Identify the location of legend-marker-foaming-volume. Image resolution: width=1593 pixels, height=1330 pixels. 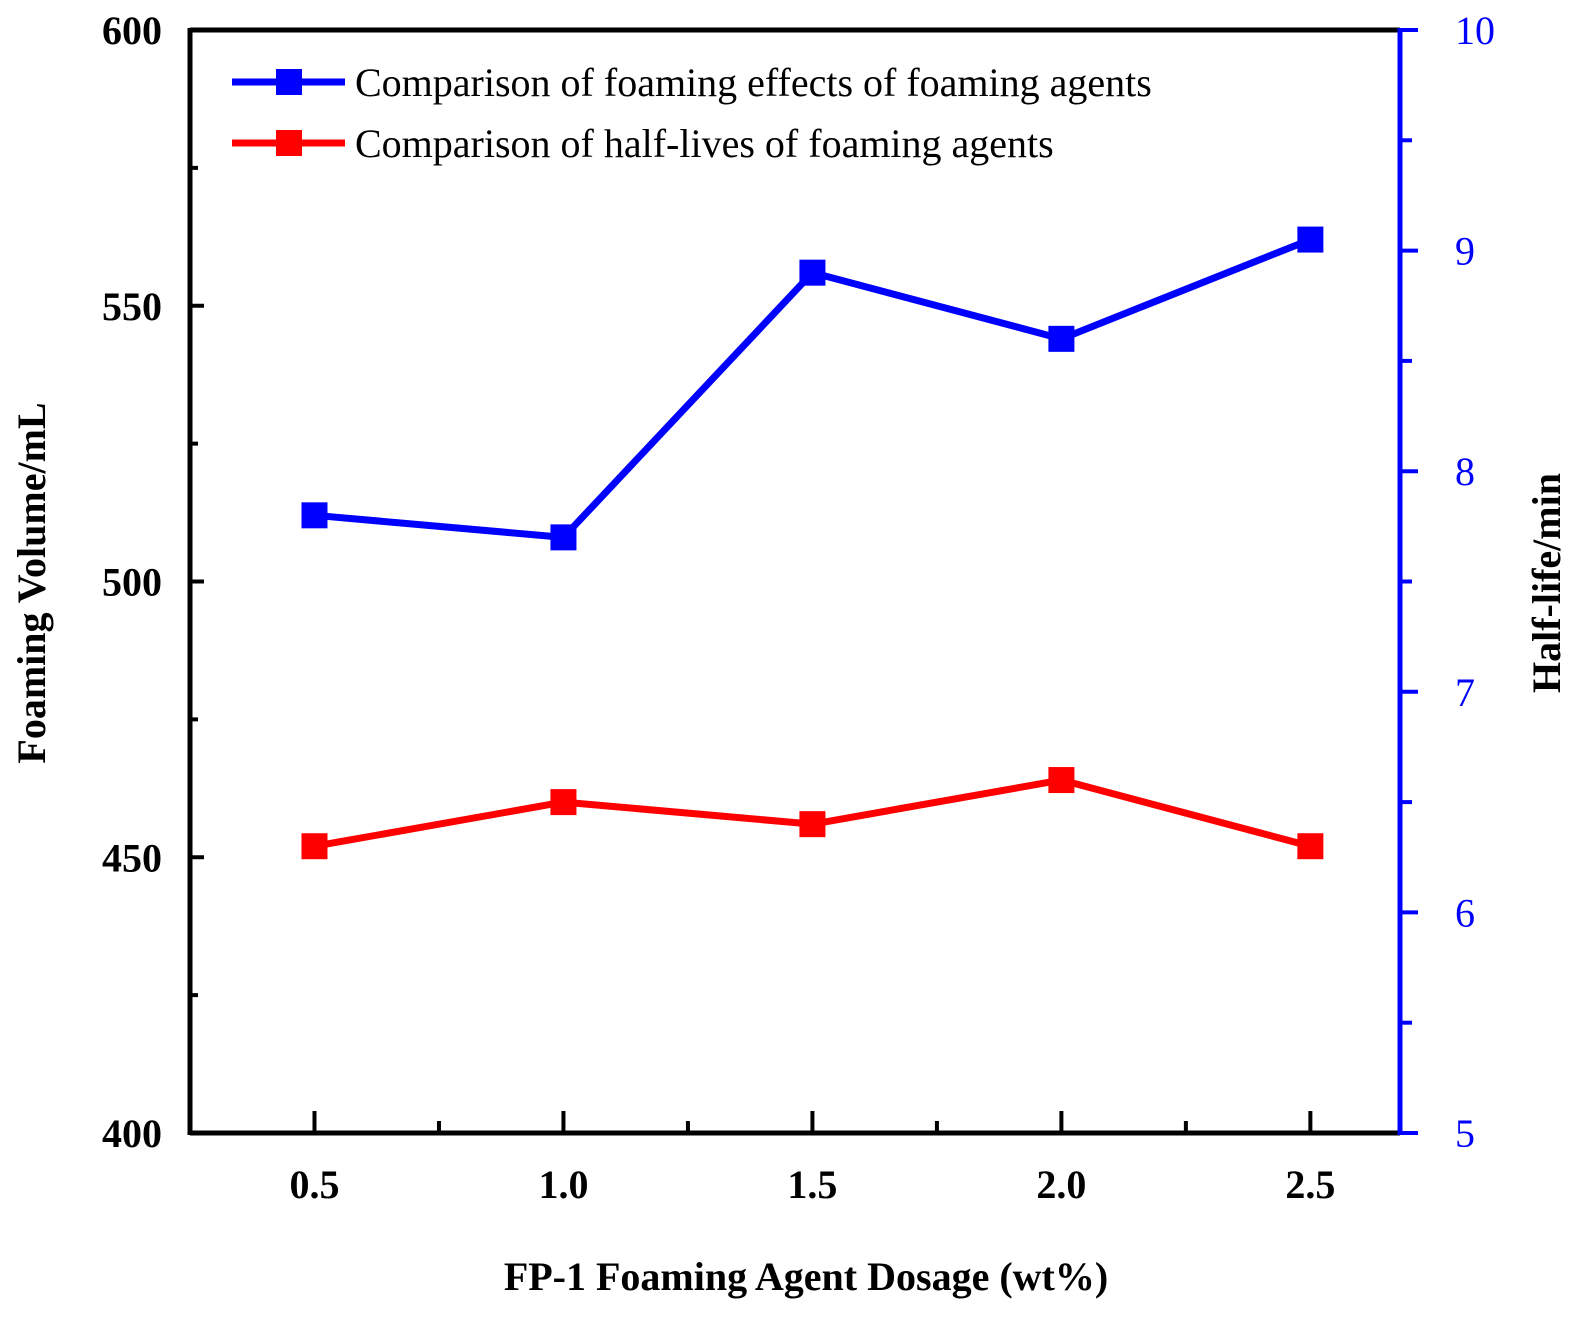
(289, 82).